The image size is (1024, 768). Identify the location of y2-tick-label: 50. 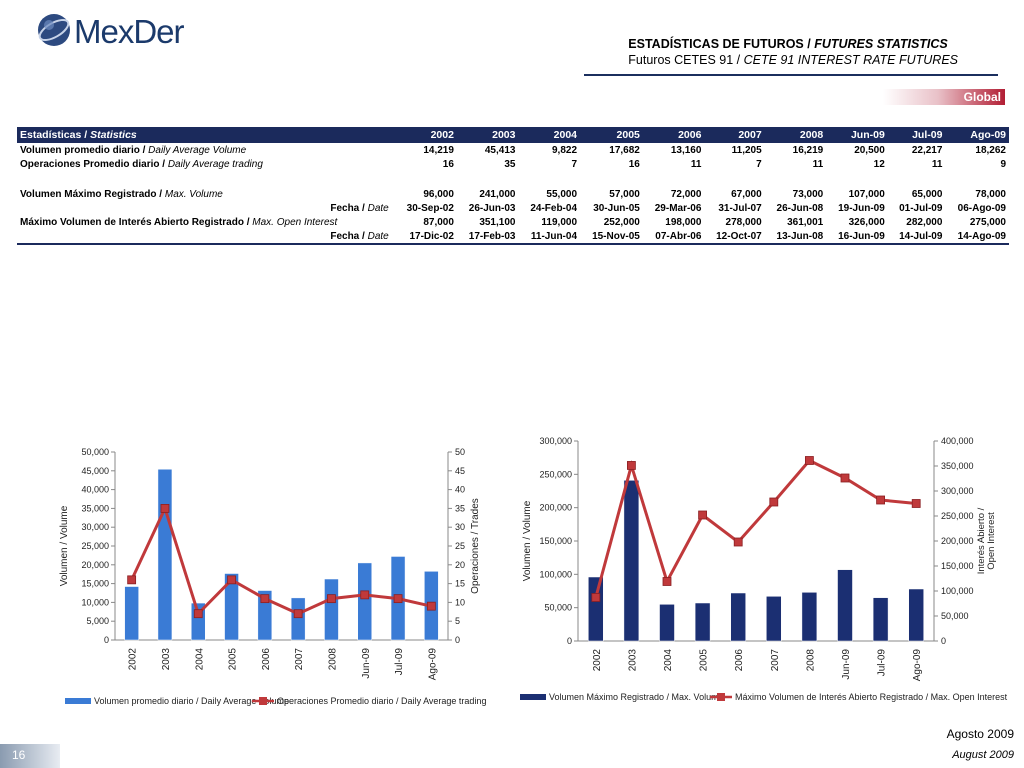
(460, 452).